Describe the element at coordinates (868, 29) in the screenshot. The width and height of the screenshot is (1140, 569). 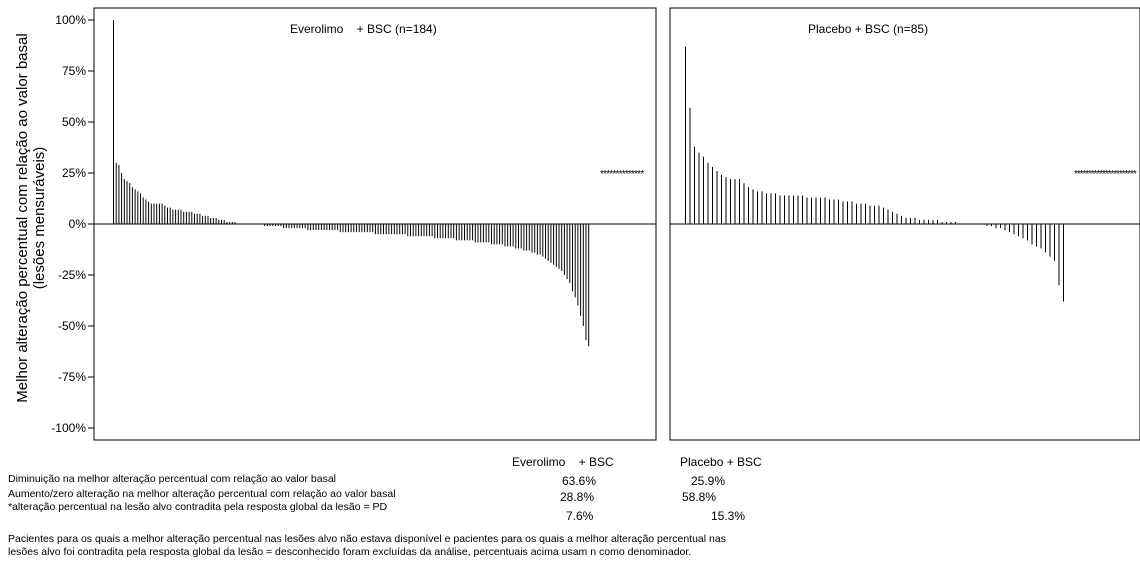
I see `placebo-panel-title: Placebo + BSC (n=85)` at that location.